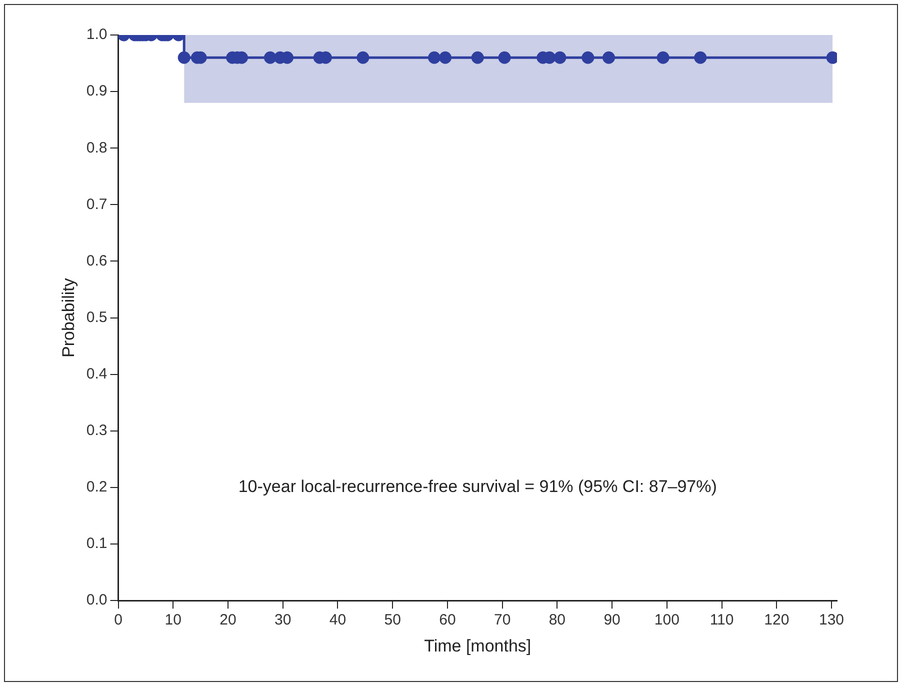 Image resolution: width=904 pixels, height=688 pixels. I want to click on x-tick-label: 20, so click(228, 620).